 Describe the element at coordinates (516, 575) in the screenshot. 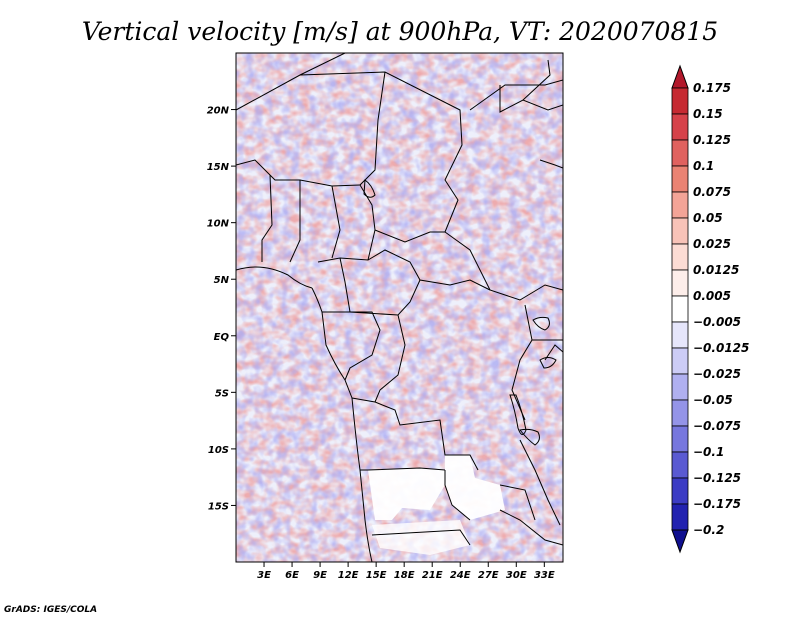

I see `x-tick-label: 30E` at that location.